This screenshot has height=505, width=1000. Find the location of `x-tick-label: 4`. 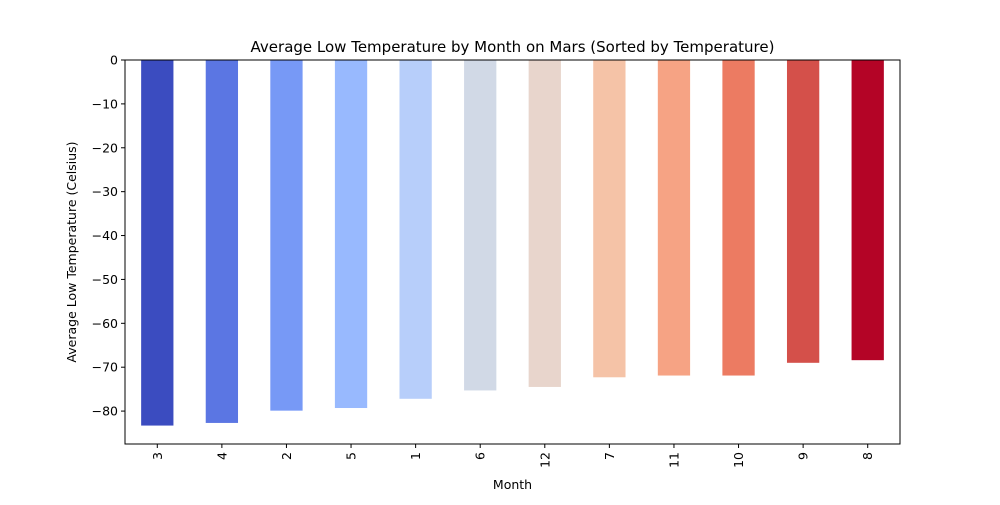

x-tick-label: 4 is located at coordinates (221, 456).